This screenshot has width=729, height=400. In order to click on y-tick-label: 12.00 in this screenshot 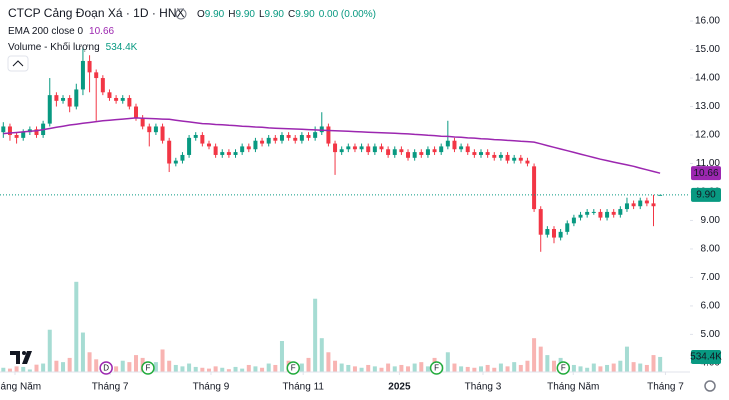, I will do `click(707, 135)`.